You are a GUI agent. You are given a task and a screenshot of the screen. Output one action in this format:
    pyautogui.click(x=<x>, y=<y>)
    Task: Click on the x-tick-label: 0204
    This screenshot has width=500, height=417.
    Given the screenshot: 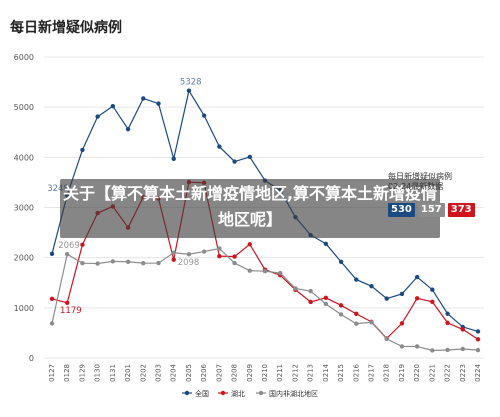 What is the action you would take?
    pyautogui.click(x=174, y=372)
    